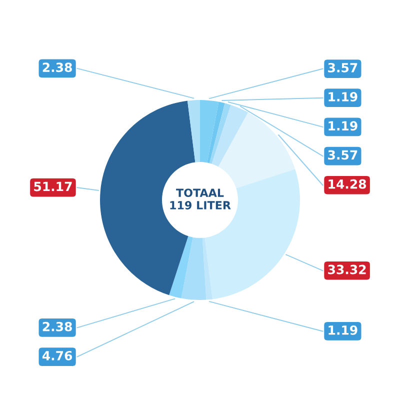 The image size is (400, 400). I want to click on data-label: 14.28, so click(347, 184).